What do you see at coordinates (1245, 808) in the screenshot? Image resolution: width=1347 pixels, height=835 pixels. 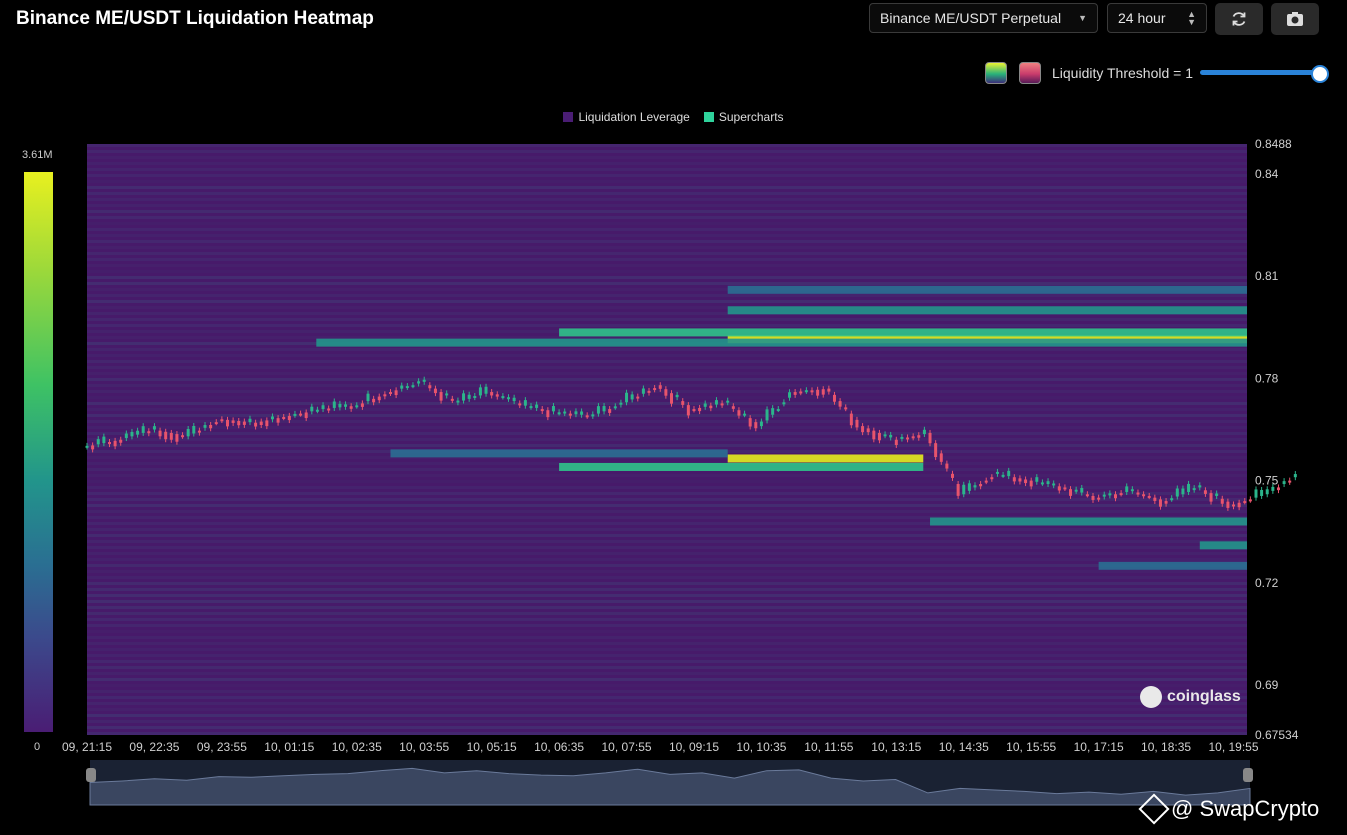 I see `footer-handle: @ SwapCrypto` at bounding box center [1245, 808].